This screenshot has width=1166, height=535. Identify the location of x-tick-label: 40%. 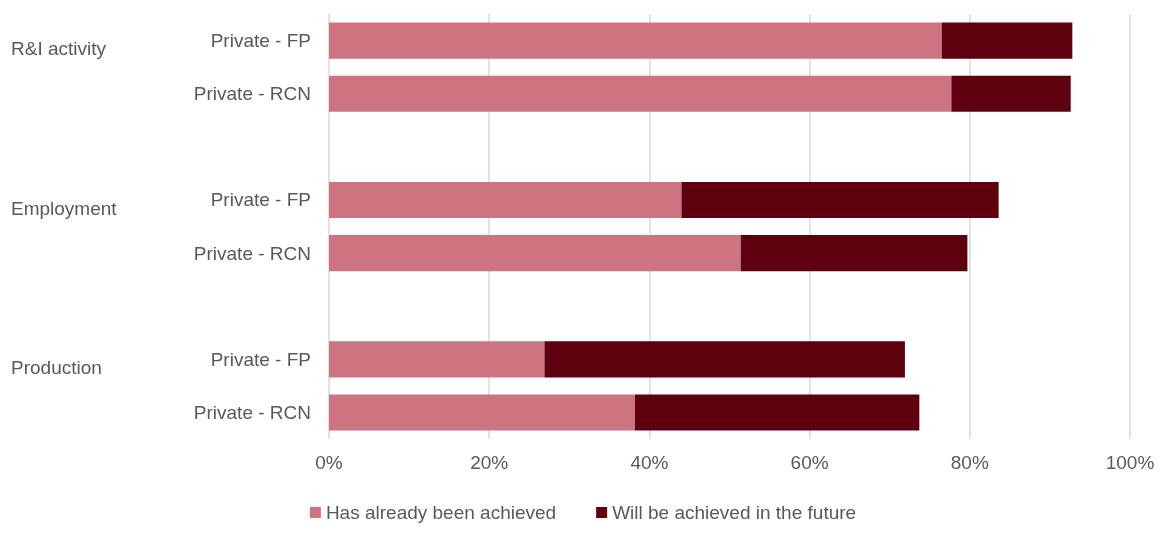
(649, 462).